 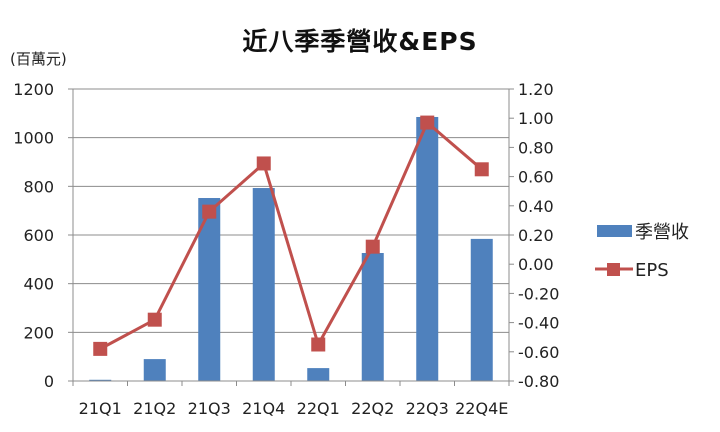 What do you see at coordinates (538, 293) in the screenshot?
I see `right-axis-tick-label: -0.20` at bounding box center [538, 293].